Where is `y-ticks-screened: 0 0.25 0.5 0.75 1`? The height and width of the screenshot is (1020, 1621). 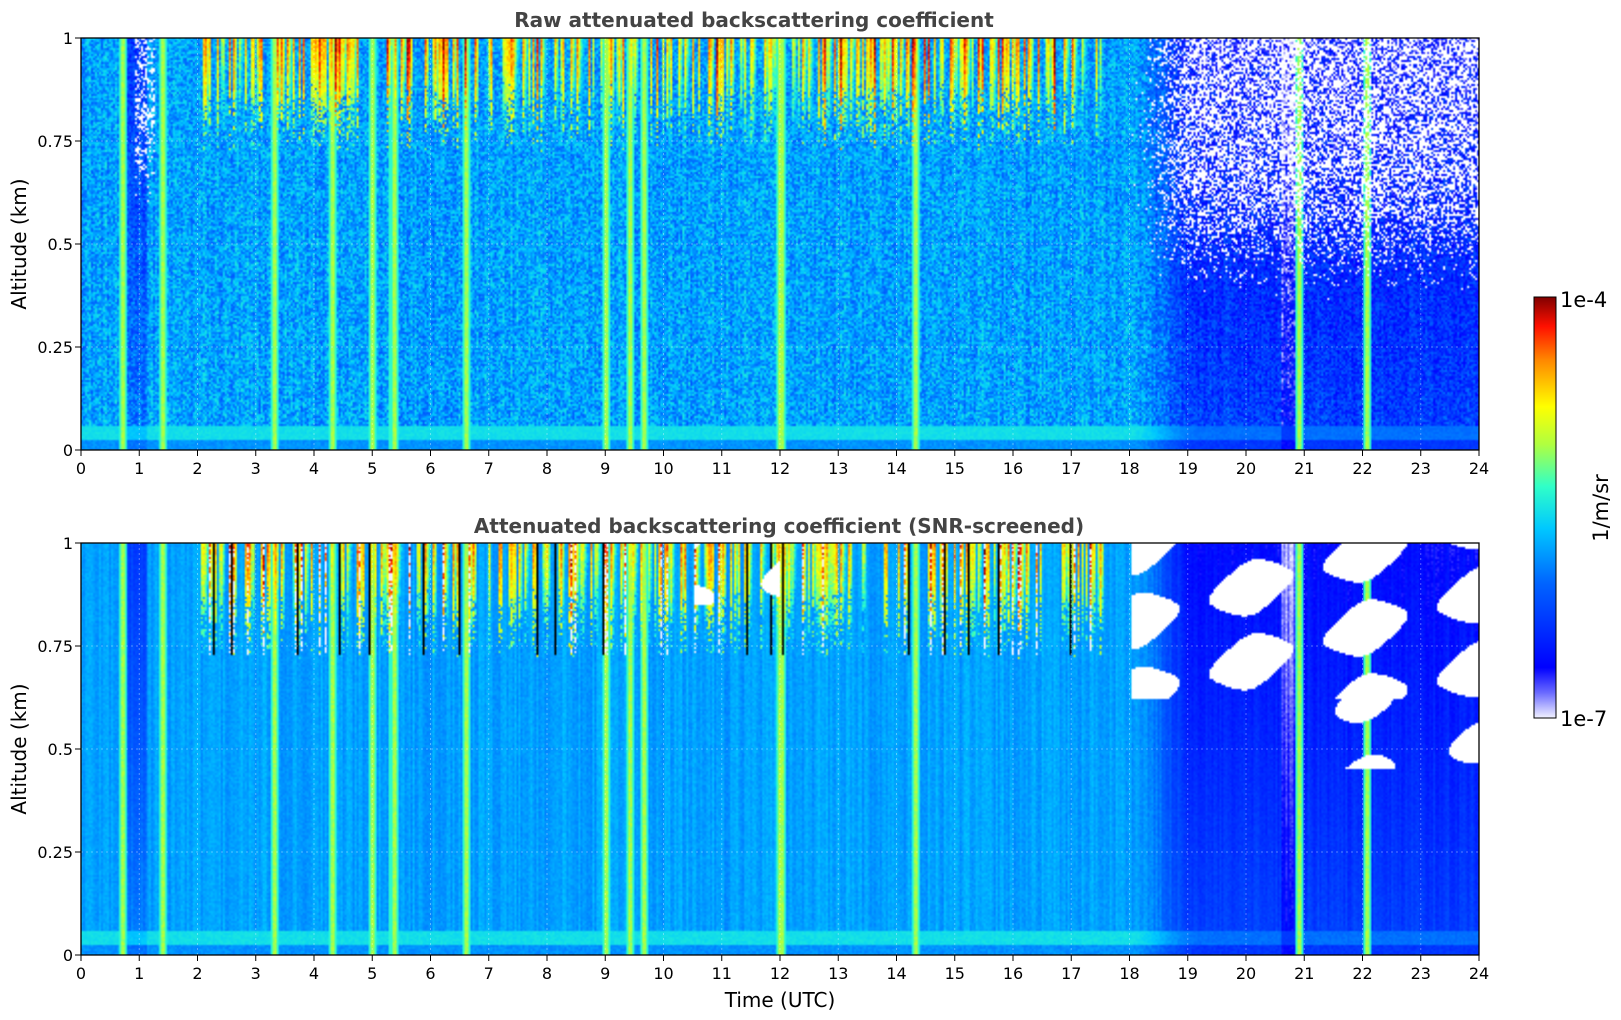
y-ticks-screened: 0 0.25 0.5 0.75 1 is located at coordinates (59, 749).